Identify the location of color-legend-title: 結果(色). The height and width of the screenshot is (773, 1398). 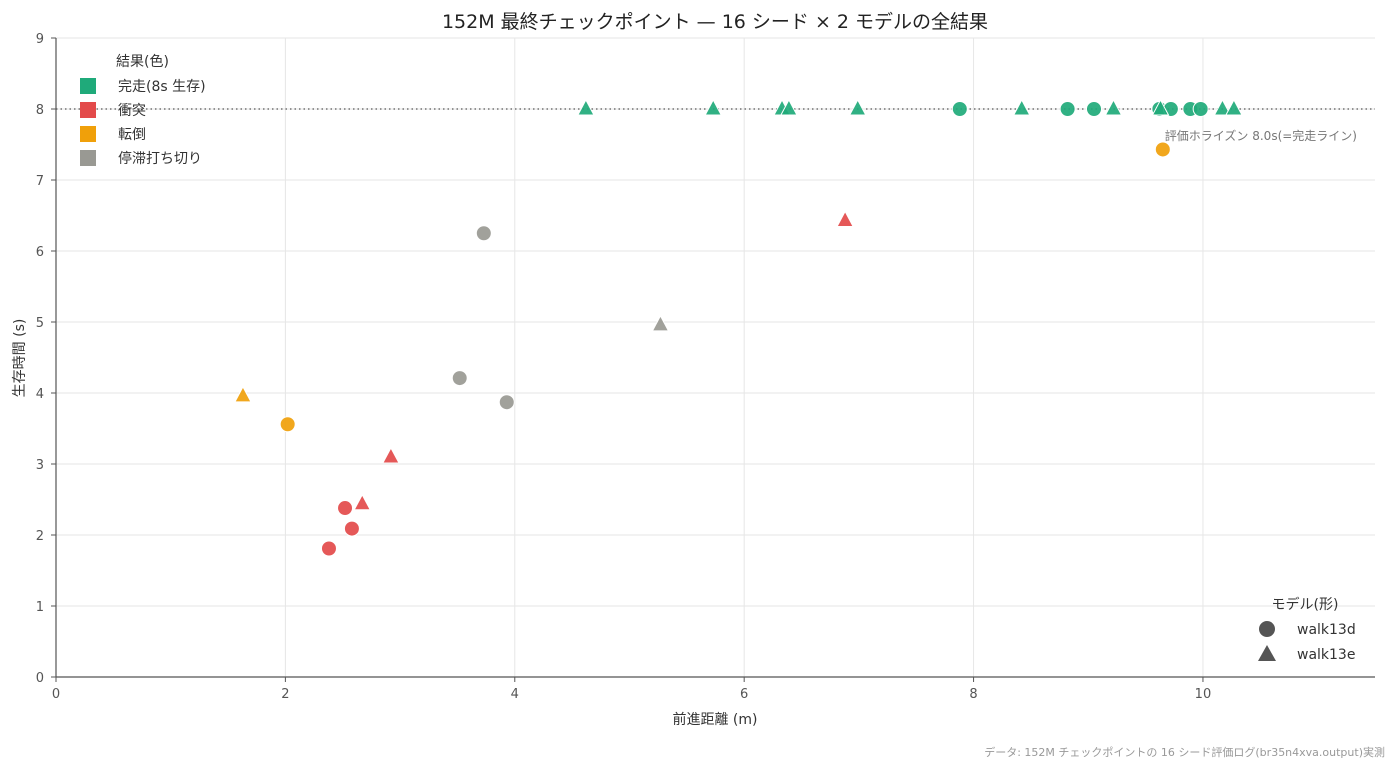
(142, 61).